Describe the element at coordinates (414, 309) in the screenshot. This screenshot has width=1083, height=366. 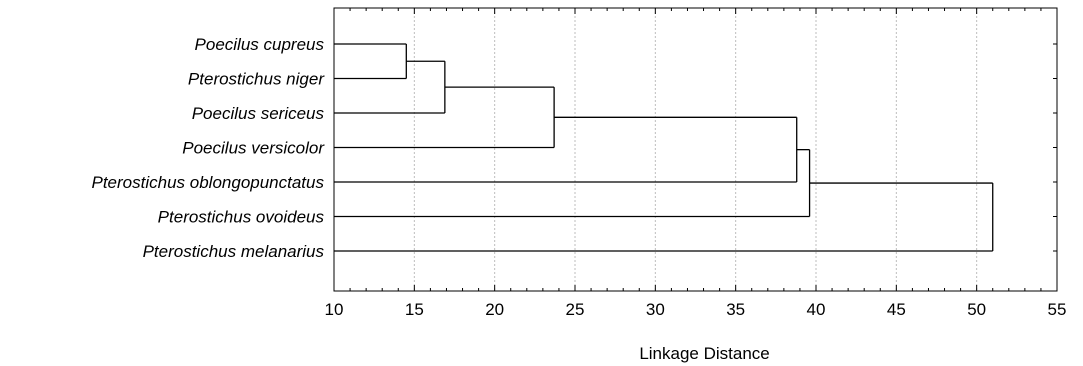
I see `x-tick-label: 15` at that location.